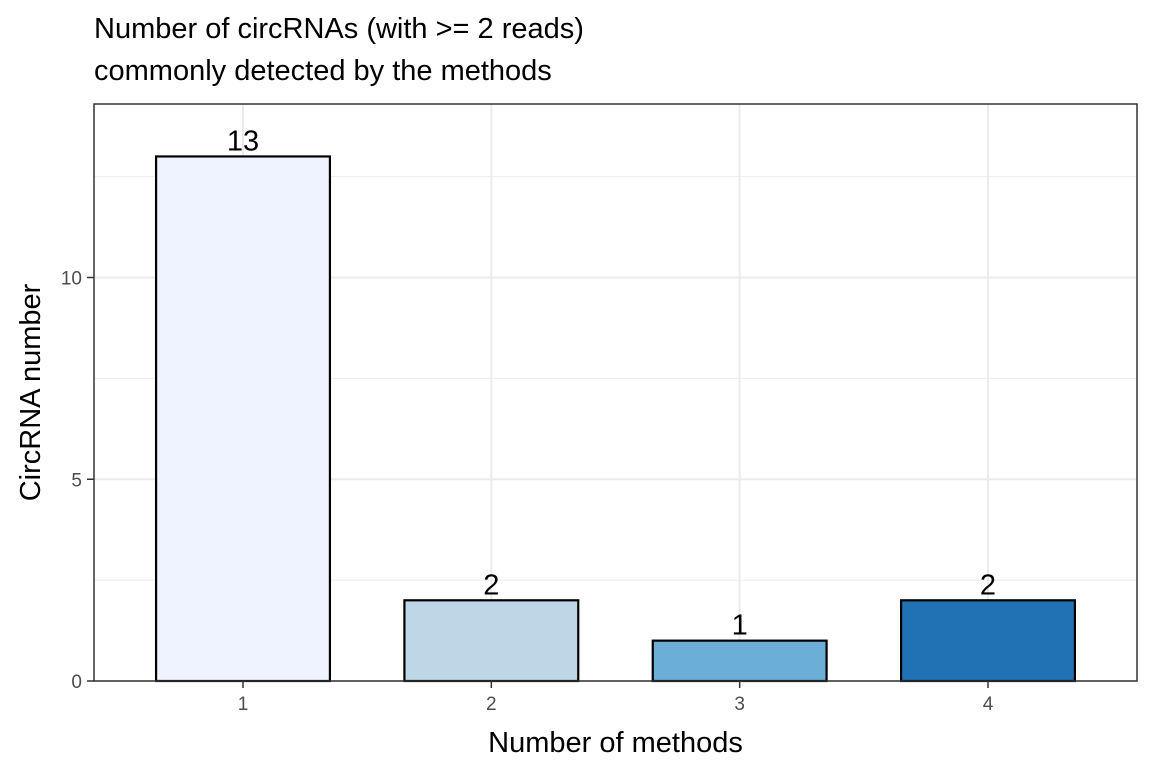 This screenshot has width=1152, height=768. I want to click on y-tick-label: 0, so click(76, 682).